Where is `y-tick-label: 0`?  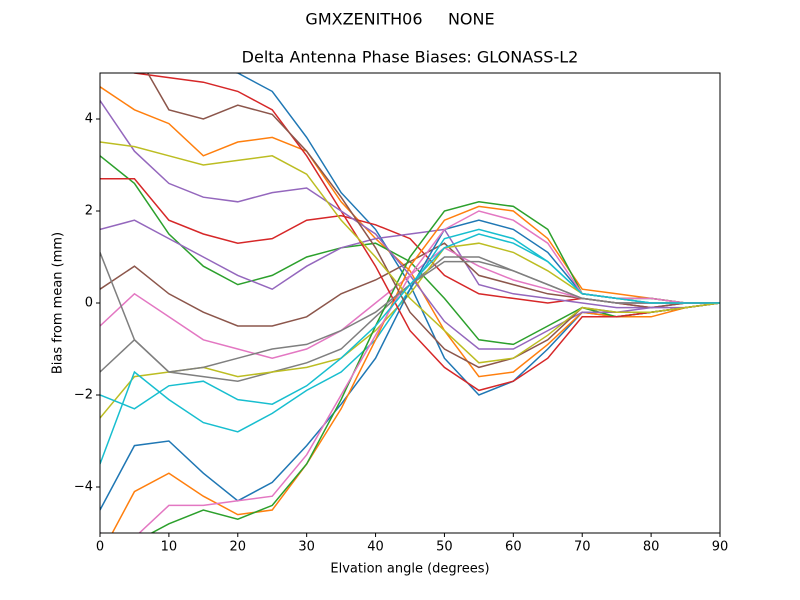
y-tick-label: 0 is located at coordinates (89, 303).